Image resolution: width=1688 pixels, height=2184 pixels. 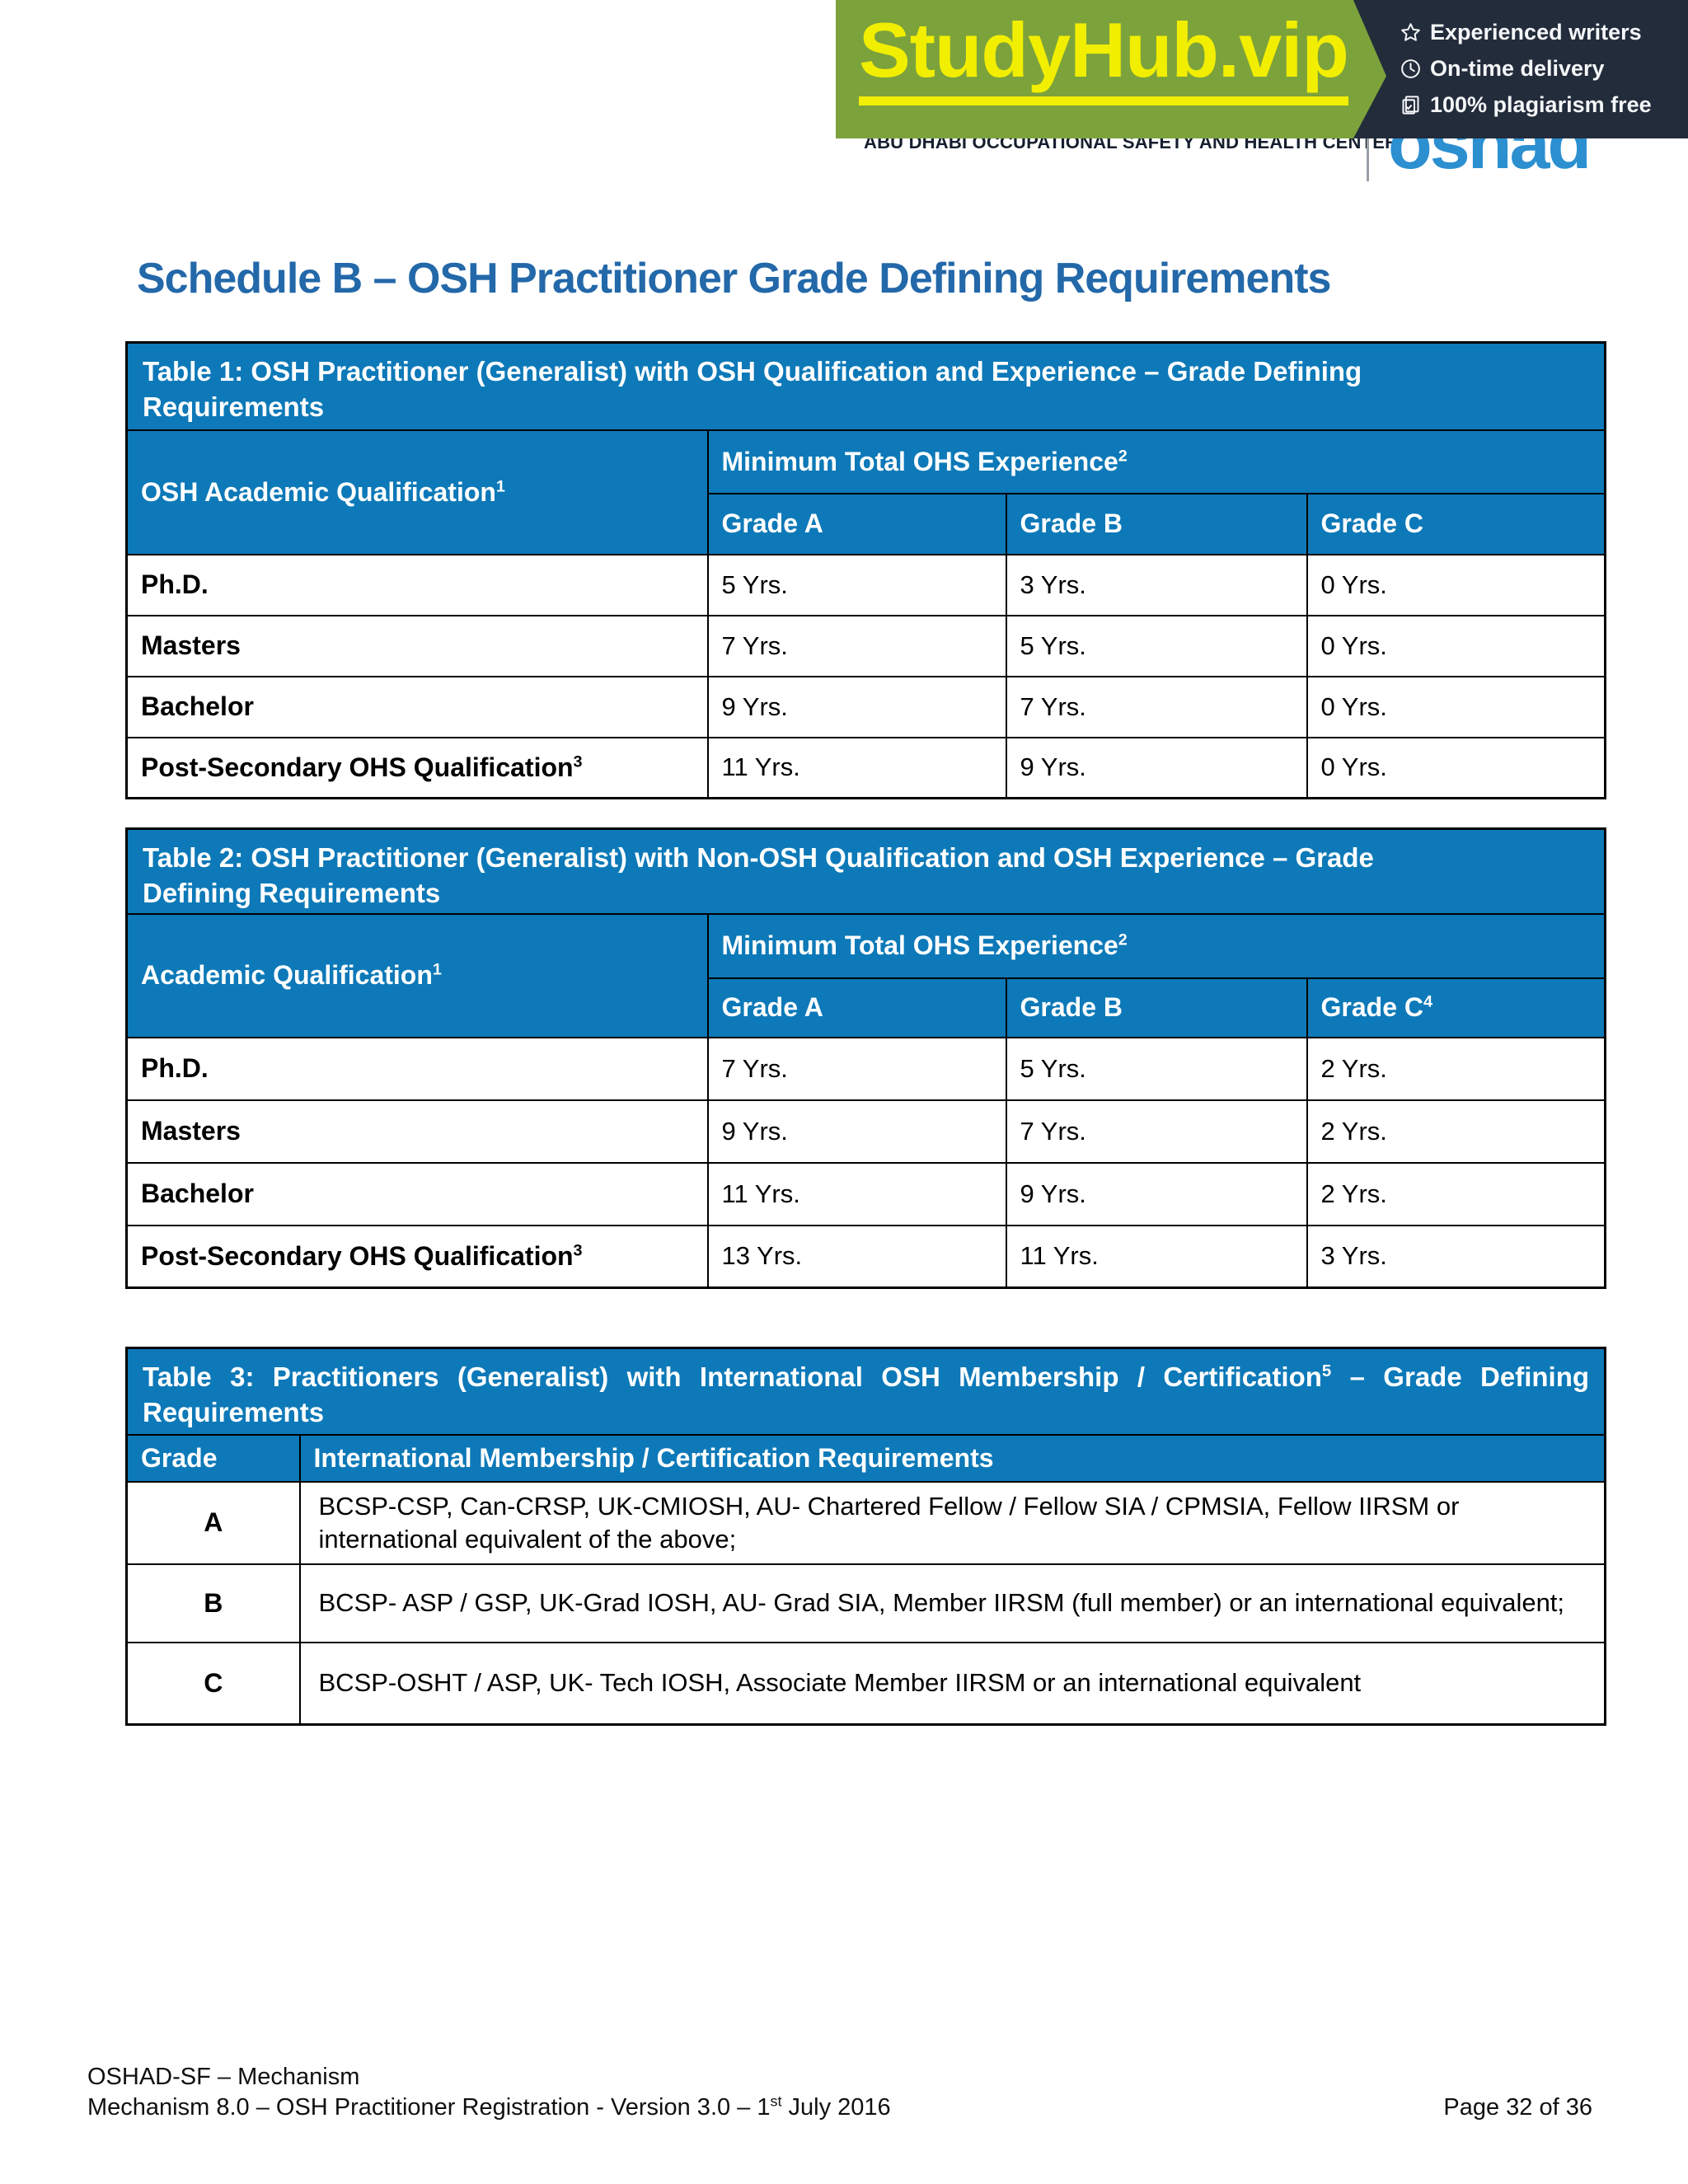 I want to click on table-row: Ph.D. 7 Yrs. 5 Yrs. 2 Yrs., so click(x=865, y=1068).